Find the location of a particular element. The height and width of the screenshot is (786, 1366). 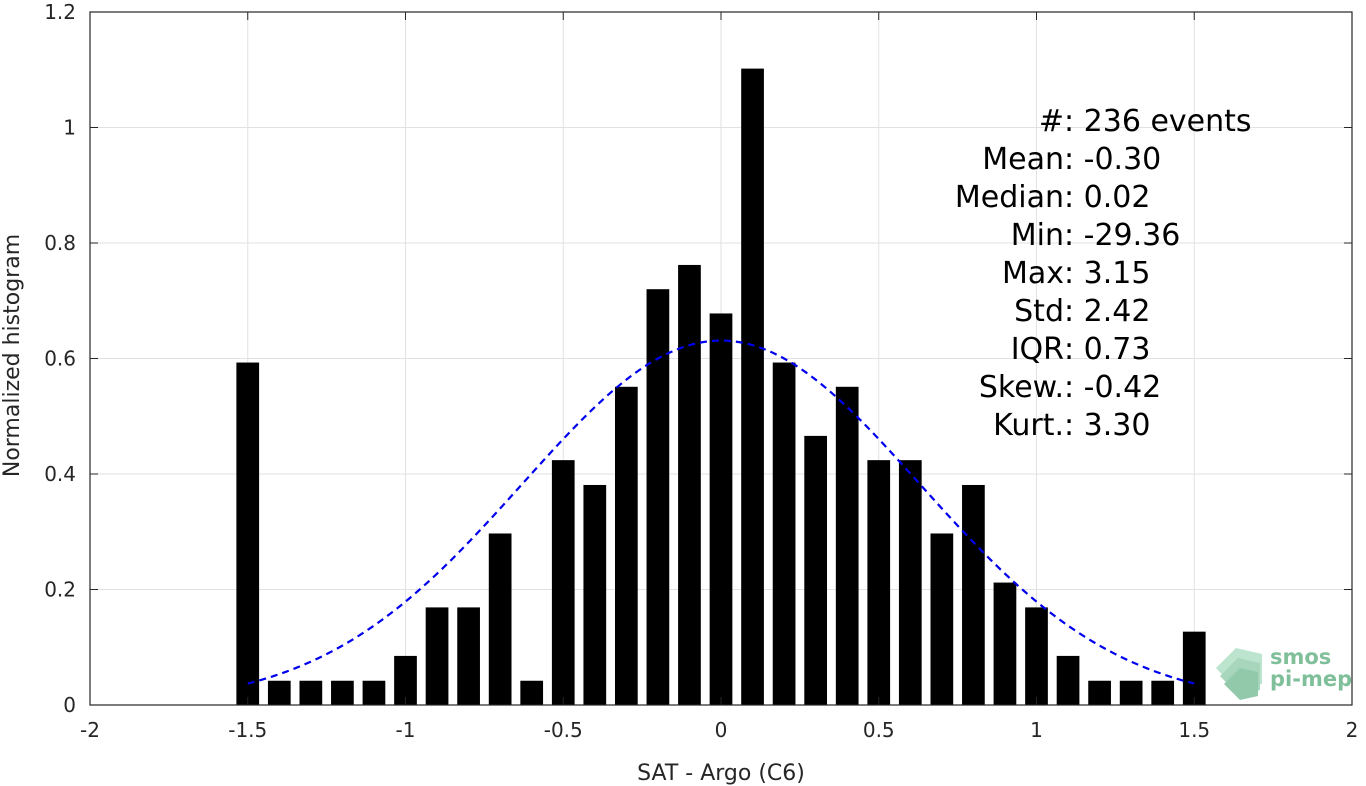

stat-label: Skew. is located at coordinates (1021, 387).